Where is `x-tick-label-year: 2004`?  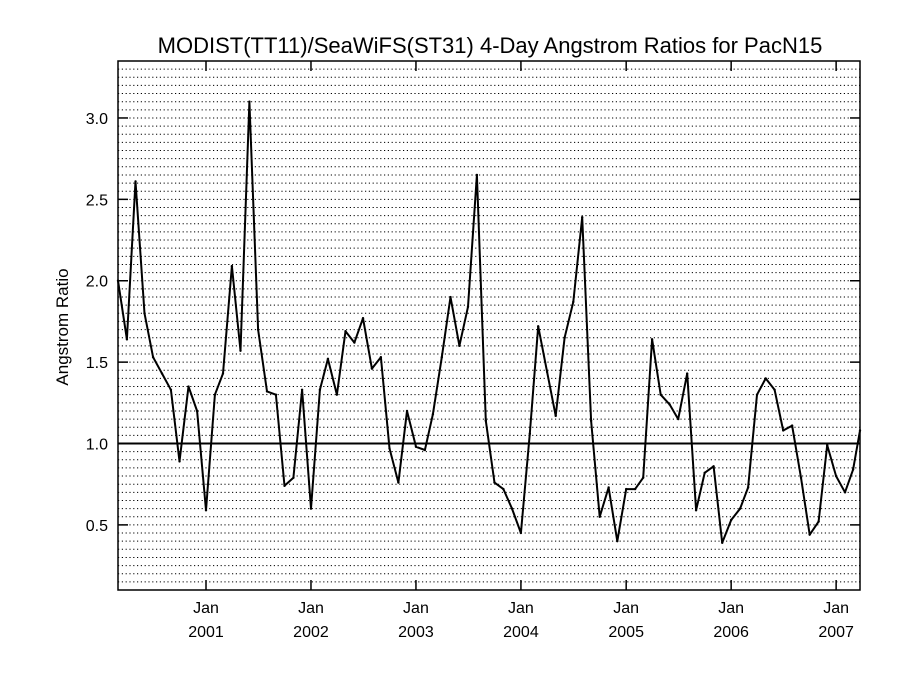 x-tick-label-year: 2004 is located at coordinates (521, 632).